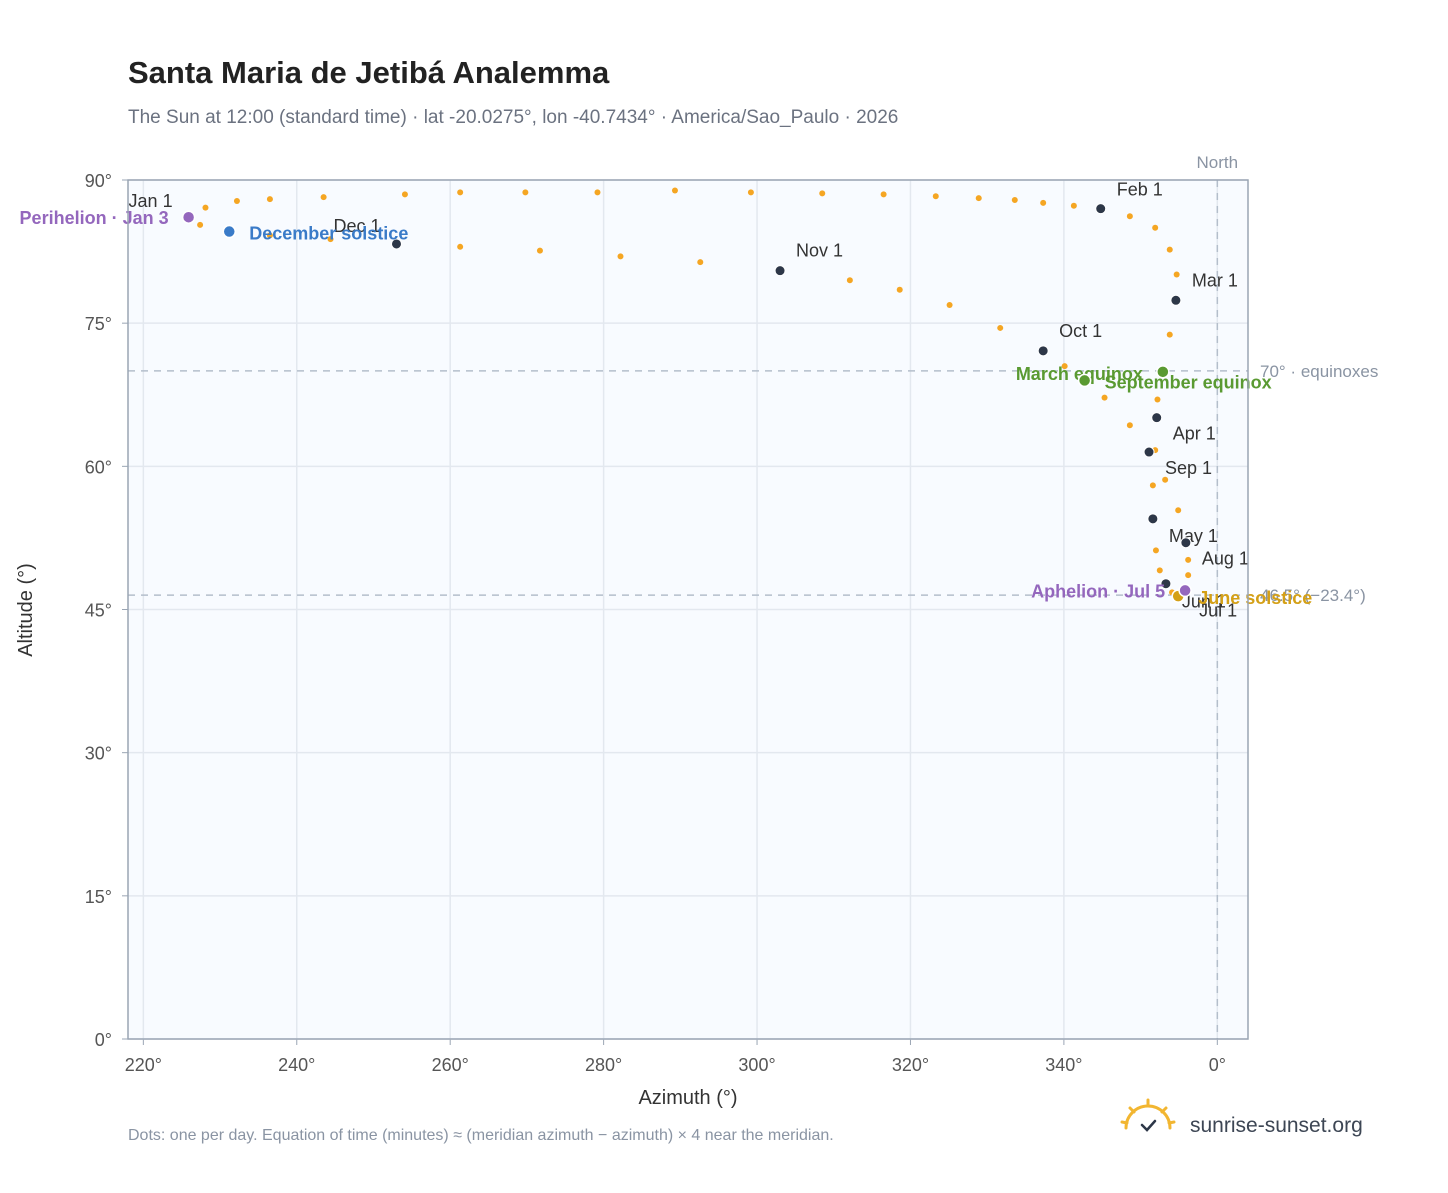  I want to click on x-tick-label: 260°, so click(450, 1065).